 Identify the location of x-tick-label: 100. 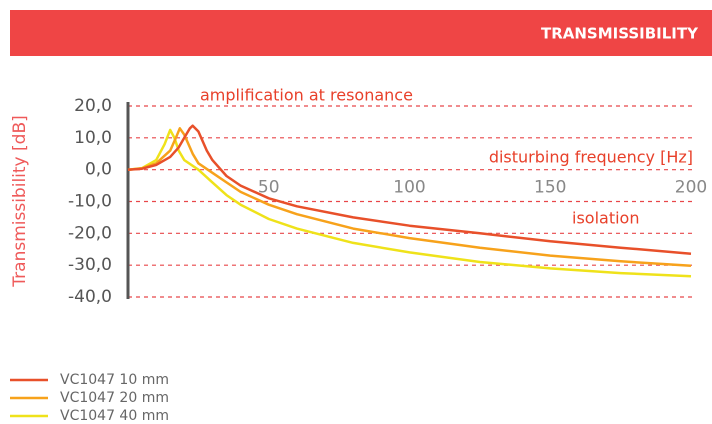
(409, 188).